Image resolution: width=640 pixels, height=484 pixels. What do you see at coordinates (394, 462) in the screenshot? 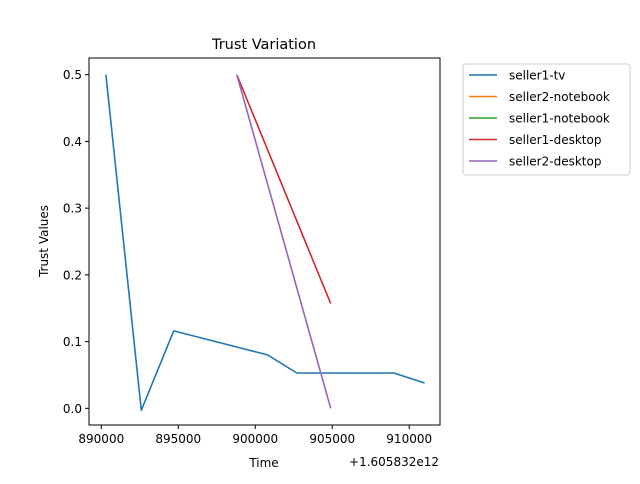
I see `x-offset-label: +1.605832e12` at bounding box center [394, 462].